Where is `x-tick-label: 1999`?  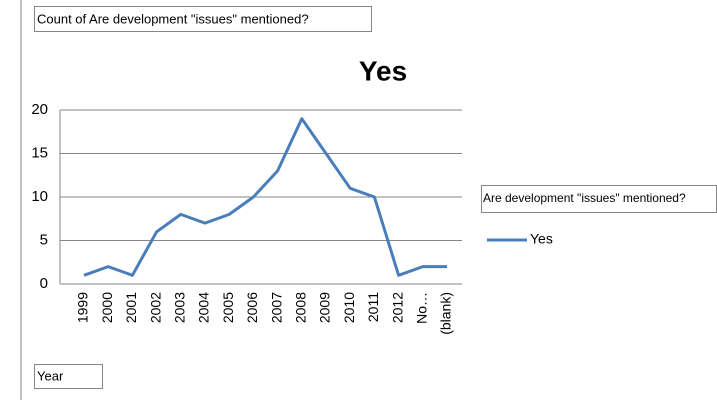 x-tick-label: 1999 is located at coordinates (83, 307).